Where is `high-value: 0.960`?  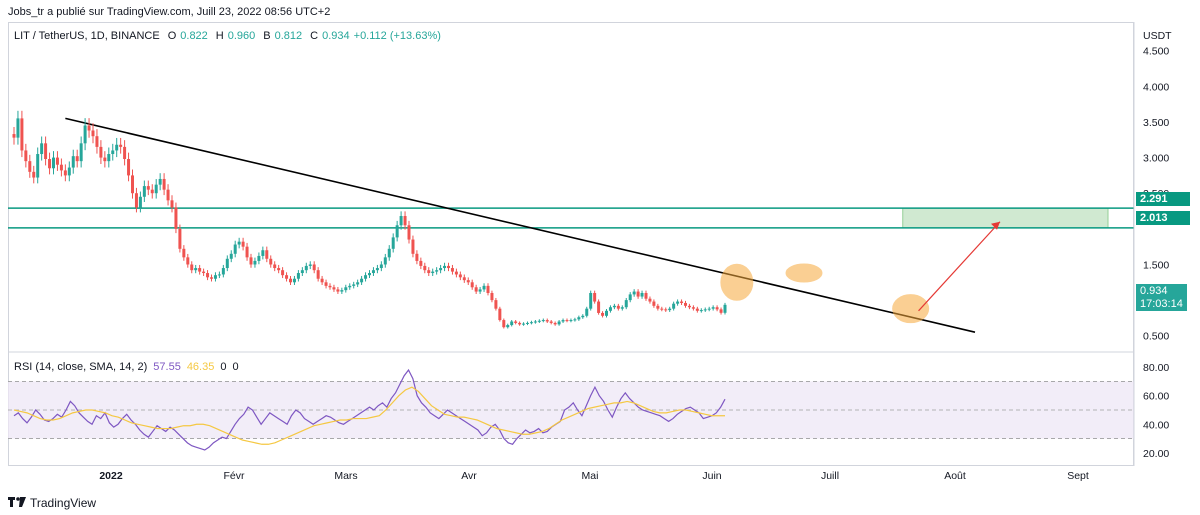 high-value: 0.960 is located at coordinates (241, 36).